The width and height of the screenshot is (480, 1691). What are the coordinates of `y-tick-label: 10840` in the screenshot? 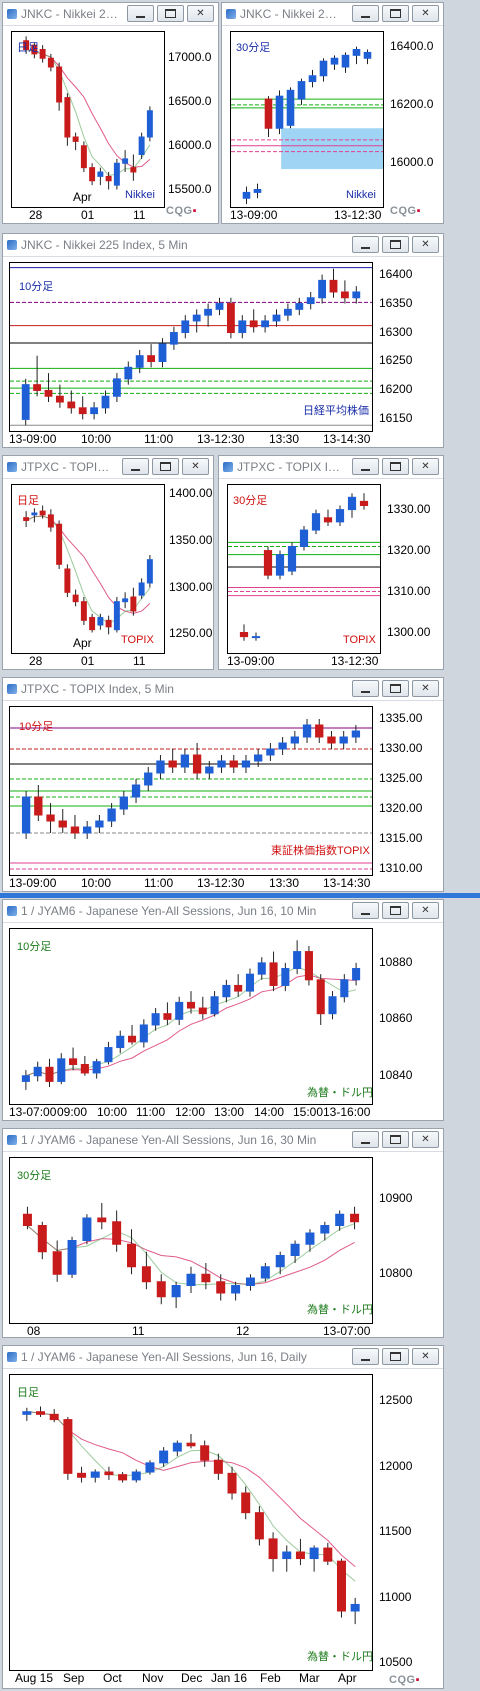 It's located at (396, 1074).